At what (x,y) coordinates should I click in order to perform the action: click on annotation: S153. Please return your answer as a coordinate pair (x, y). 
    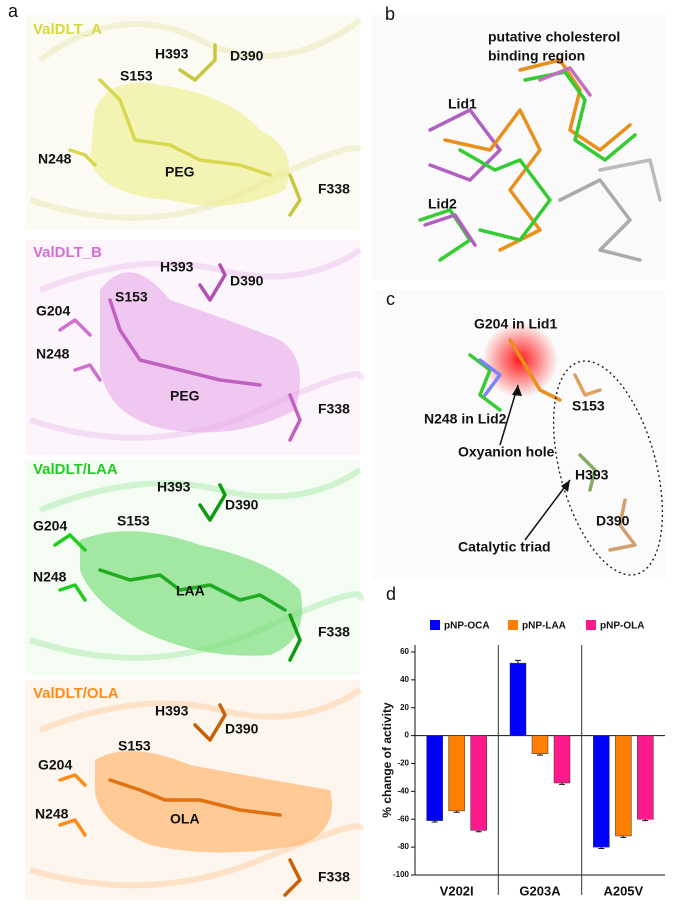
    Looking at the image, I should click on (588, 406).